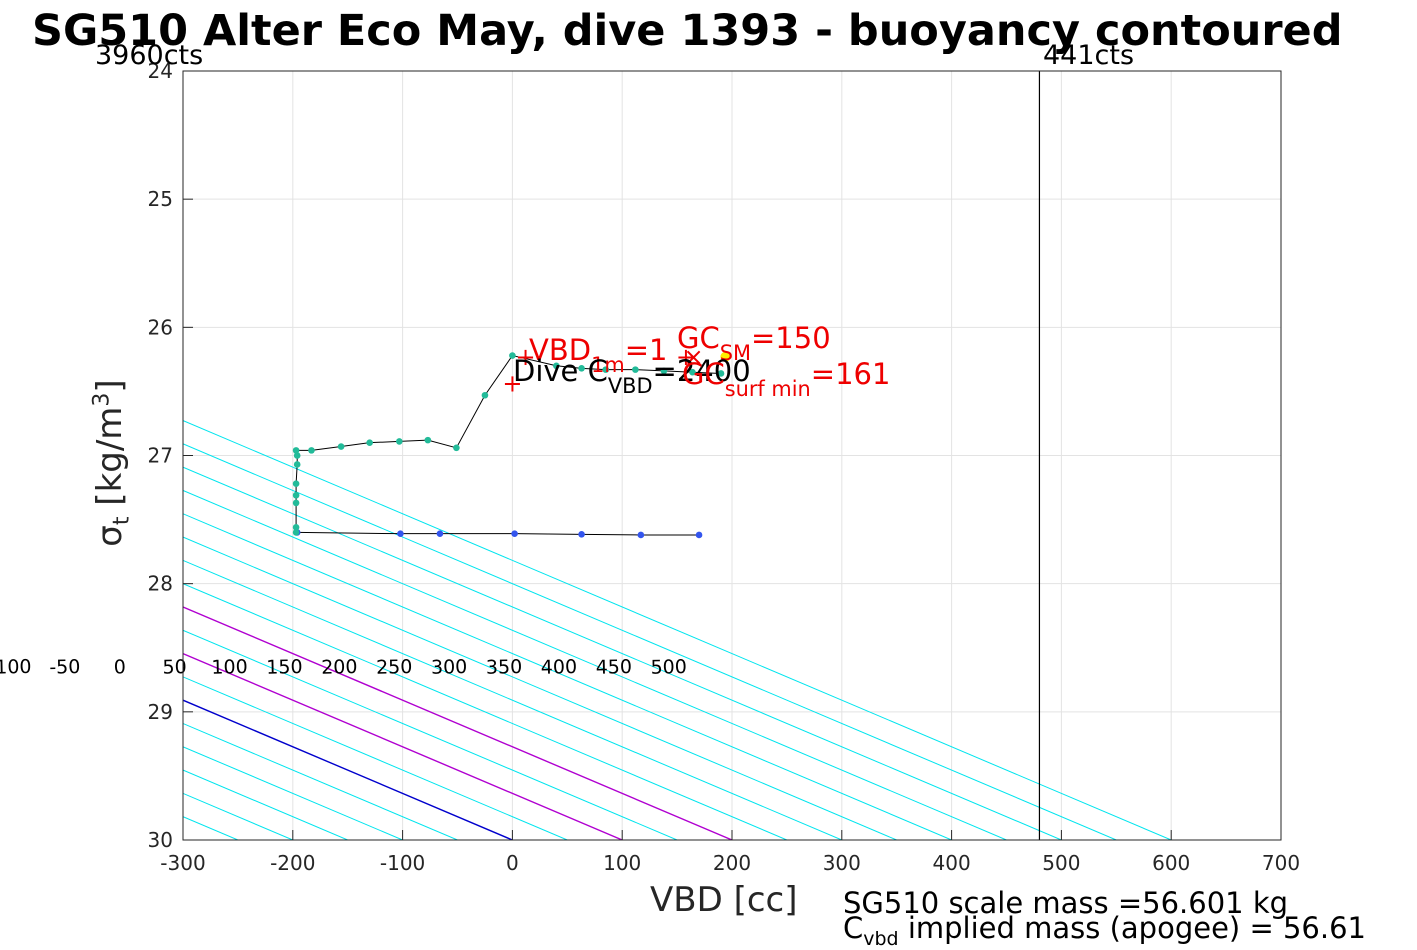 The width and height of the screenshot is (1417, 950). Describe the element at coordinates (449, 667) in the screenshot. I see `contour-label: 300` at that location.